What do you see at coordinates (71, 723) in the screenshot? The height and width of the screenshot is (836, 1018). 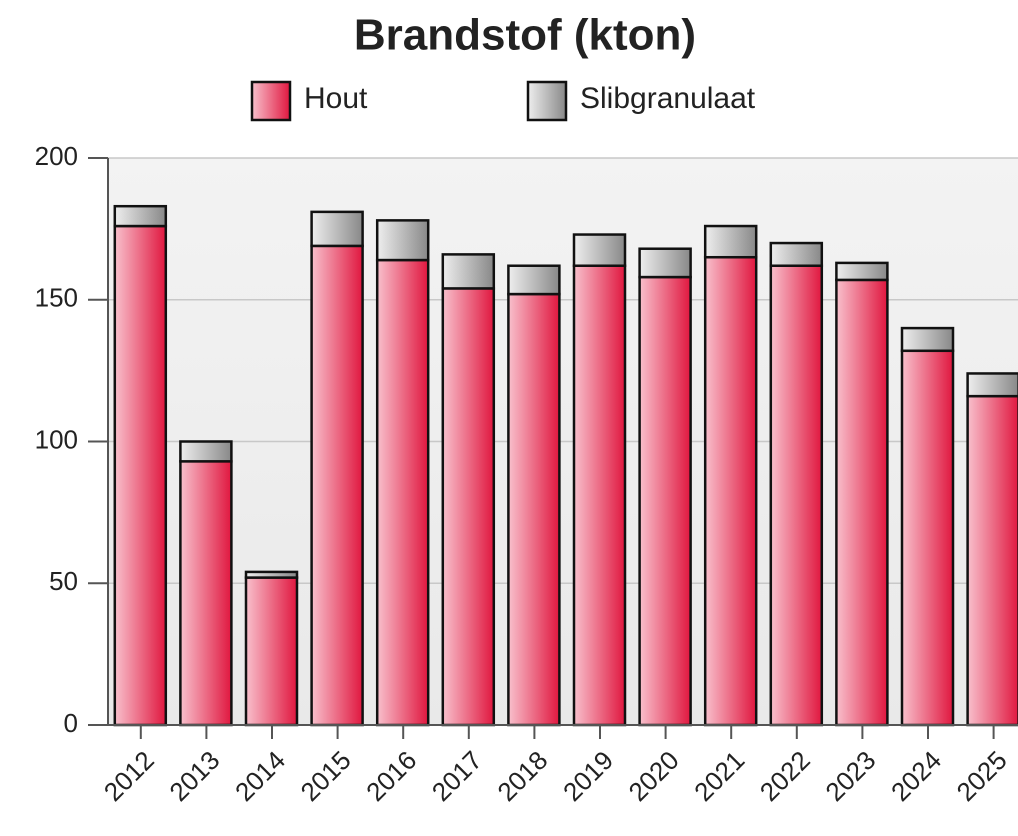 I see `y-tick-label: 0` at bounding box center [71, 723].